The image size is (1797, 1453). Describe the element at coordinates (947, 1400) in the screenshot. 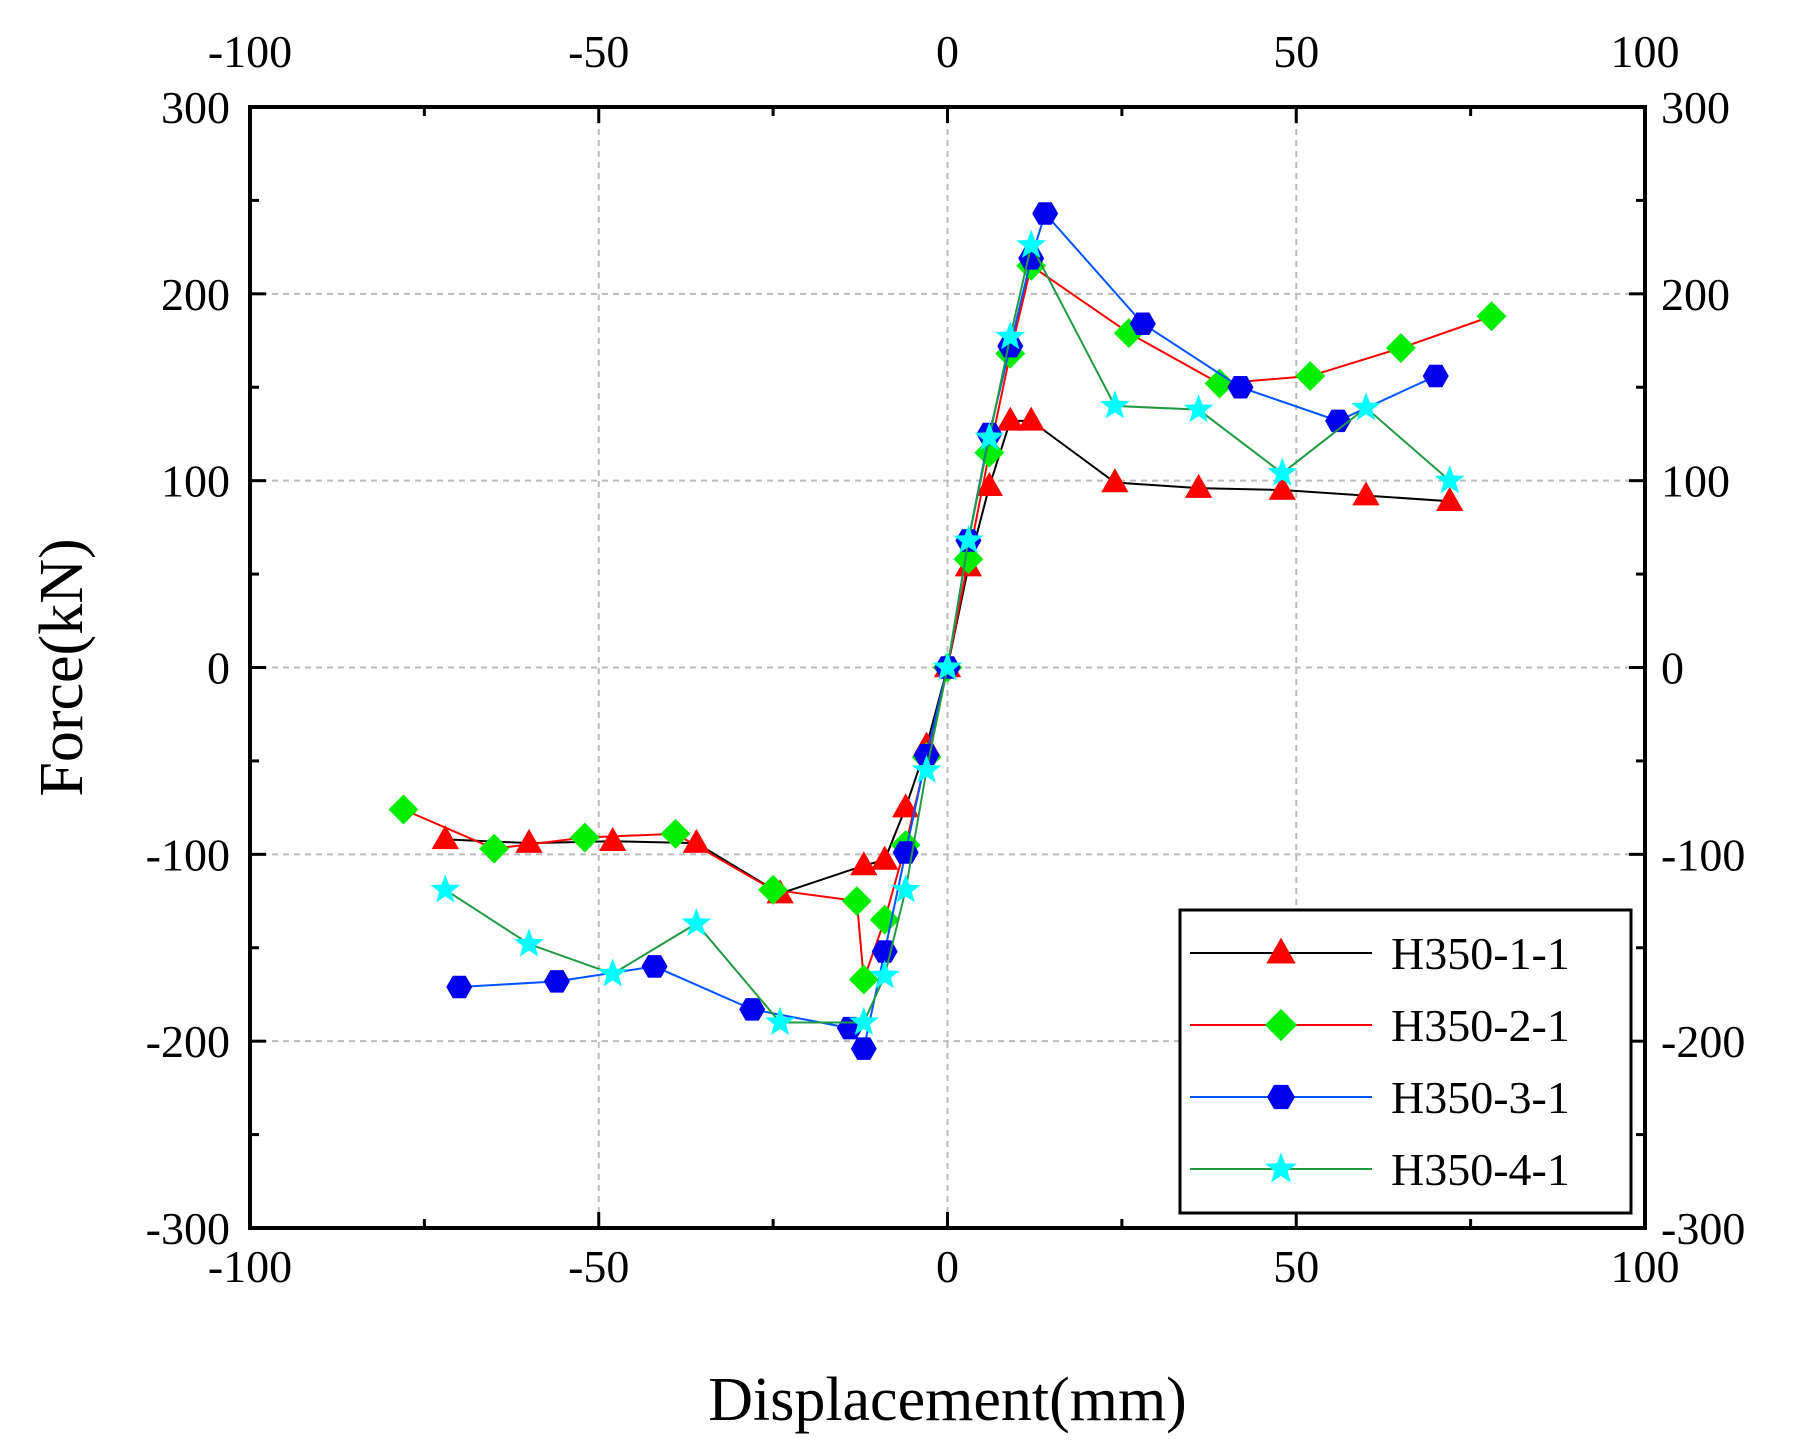

I see `x-axis-title: Displacement(mm)` at that location.